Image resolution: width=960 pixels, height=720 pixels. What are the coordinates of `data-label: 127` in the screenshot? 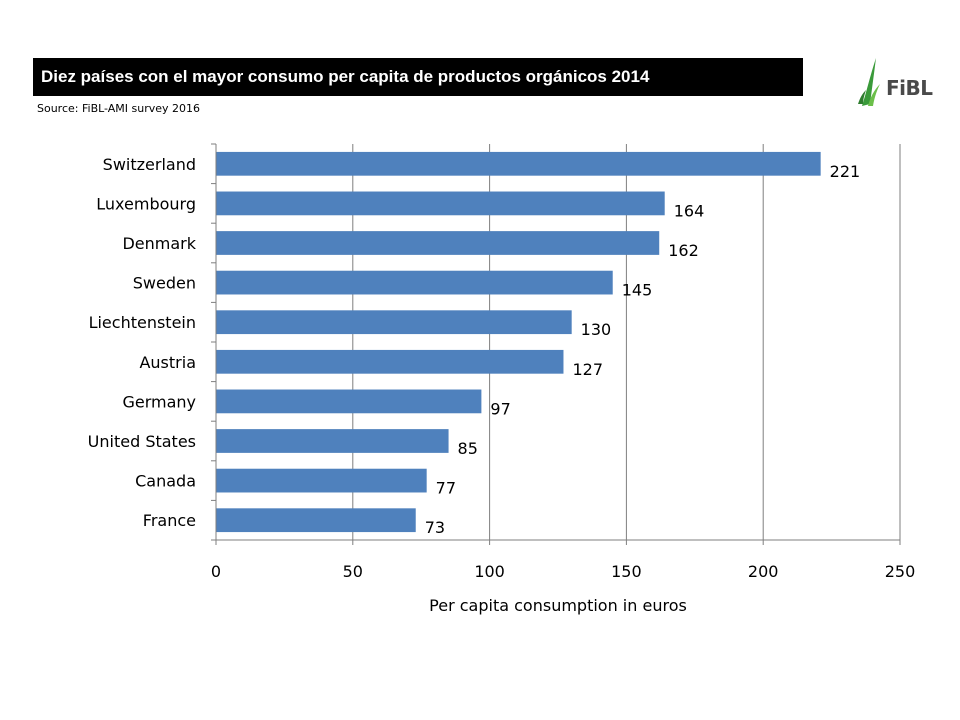 It's located at (587, 369).